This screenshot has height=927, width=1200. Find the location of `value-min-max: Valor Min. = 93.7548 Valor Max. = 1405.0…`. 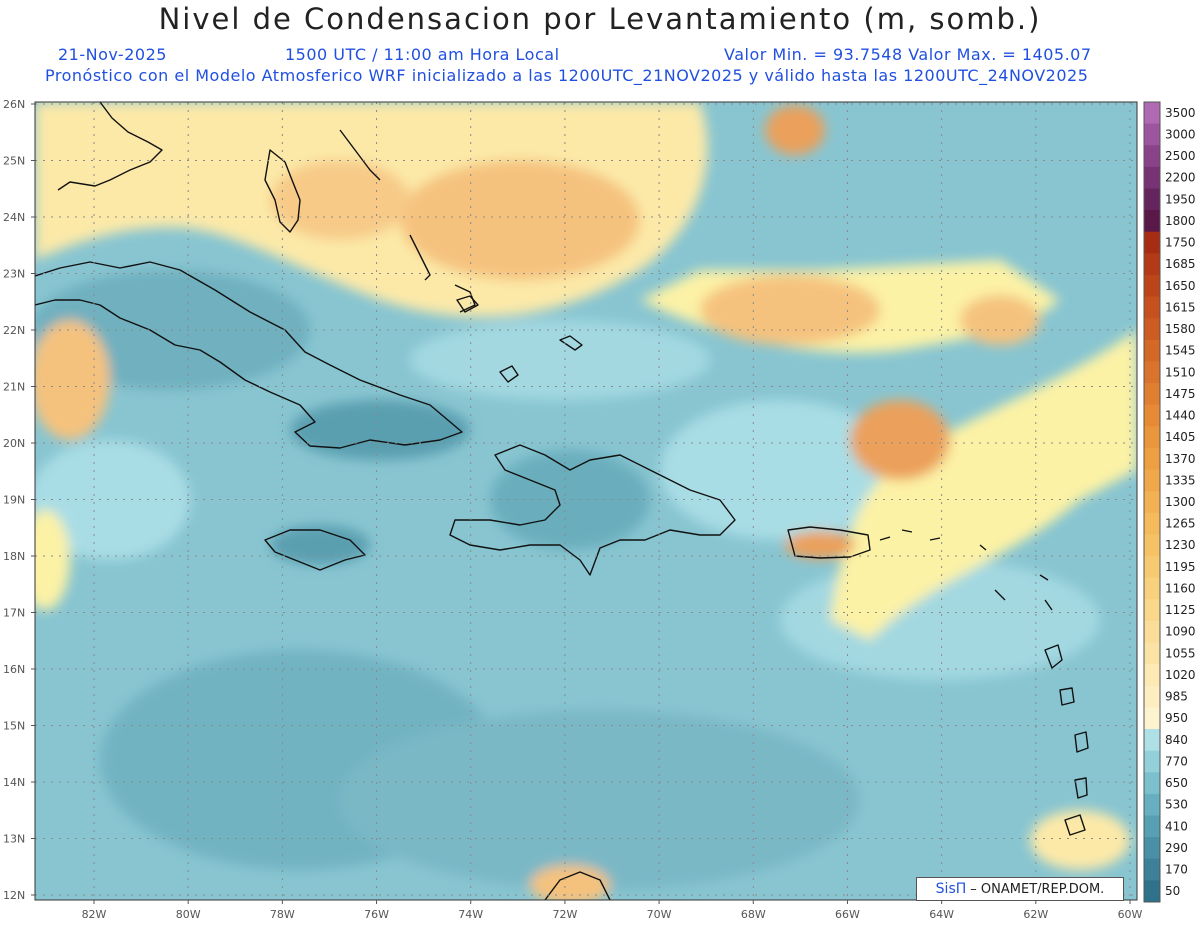

value-min-max: Valor Min. = 93.7548 Valor Max. = 1405.0… is located at coordinates (908, 54).